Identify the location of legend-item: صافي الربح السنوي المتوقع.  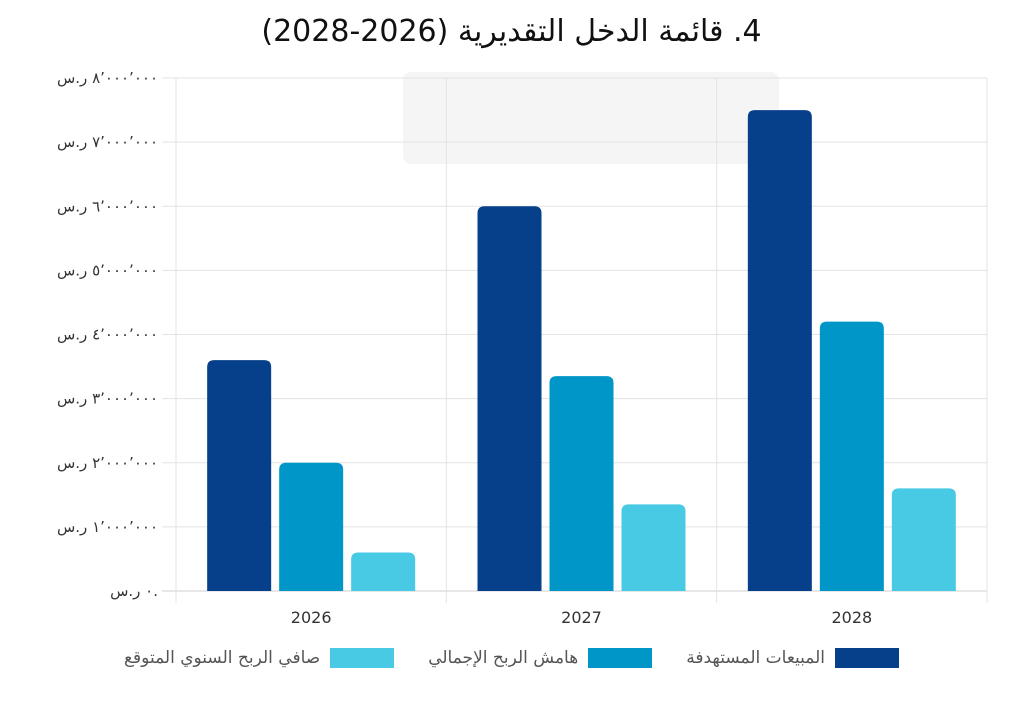
(259, 658).